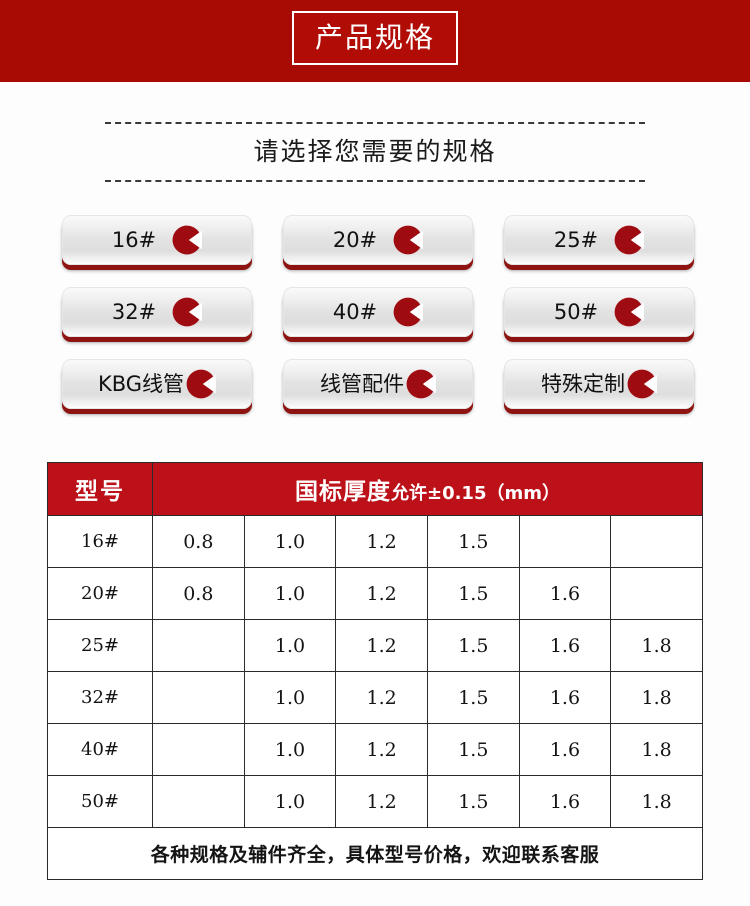 This screenshot has height=906, width=750. I want to click on spec-button-40: 40#, so click(378, 312).